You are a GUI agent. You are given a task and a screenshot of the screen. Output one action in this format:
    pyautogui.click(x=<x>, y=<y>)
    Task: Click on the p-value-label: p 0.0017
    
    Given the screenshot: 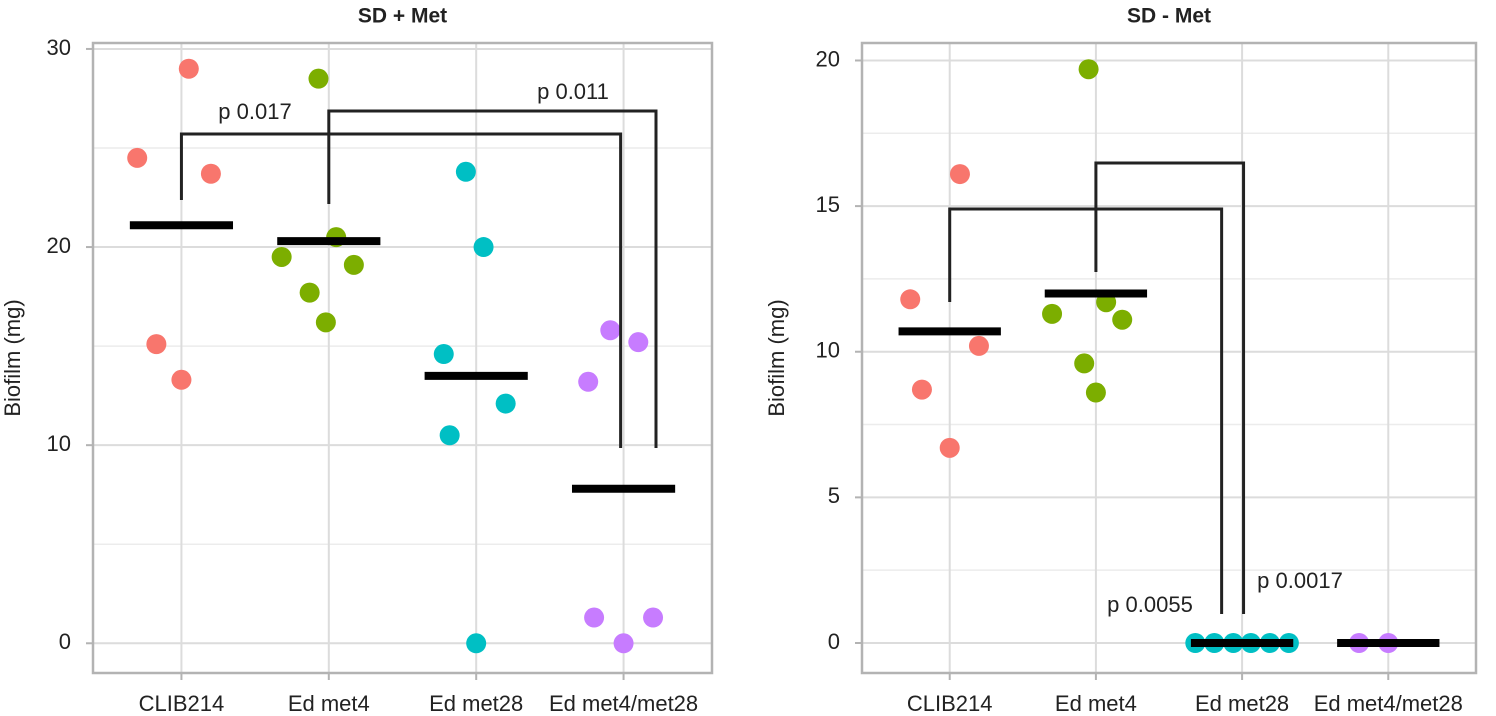 What is the action you would take?
    pyautogui.click(x=1300, y=580)
    